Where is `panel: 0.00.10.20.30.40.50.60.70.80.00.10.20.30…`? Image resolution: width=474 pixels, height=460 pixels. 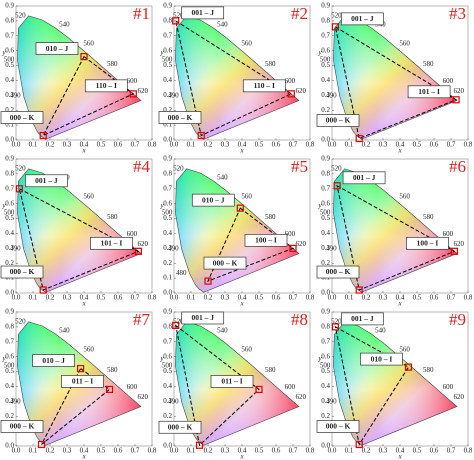
panel: 0.00.10.20.30.40.50.60.70.80.00.10.20.30… is located at coordinates (236, 384).